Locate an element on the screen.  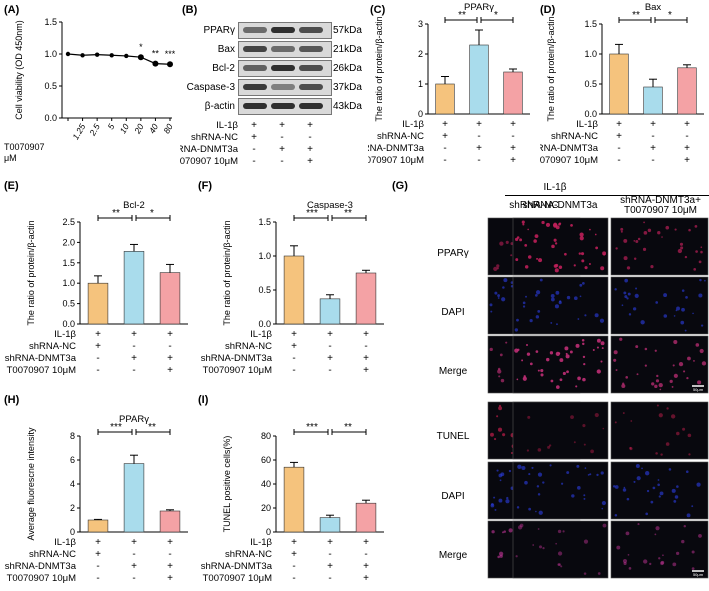
panel-label-i: (I) is located at coordinates (203, 400).